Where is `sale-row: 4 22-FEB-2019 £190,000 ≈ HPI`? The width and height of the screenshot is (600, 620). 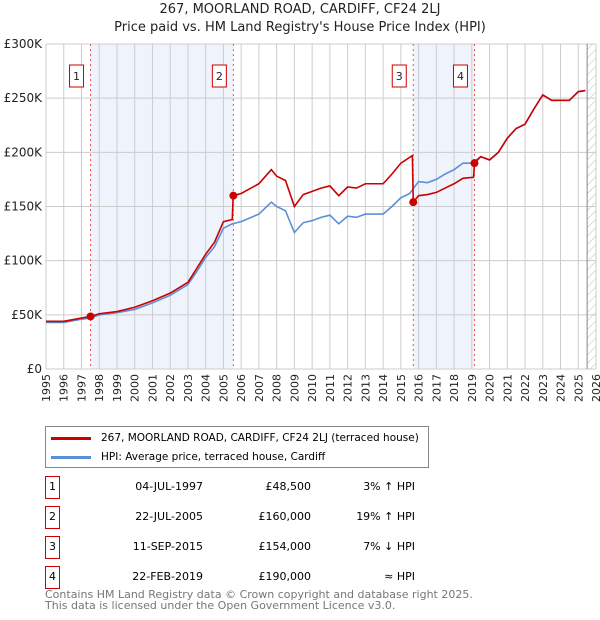
sale-row: 4 22-FEB-2019 £190,000 ≈ HPI is located at coordinates (322, 577).